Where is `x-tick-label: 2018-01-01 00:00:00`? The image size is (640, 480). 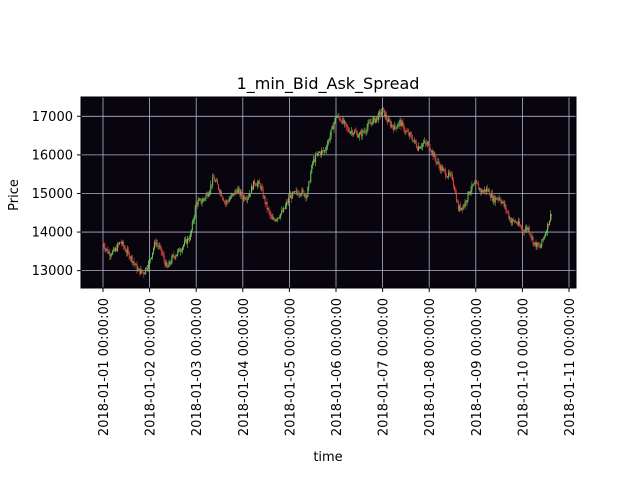 x-tick-label: 2018-01-01 00:00:00 is located at coordinates (104, 367).